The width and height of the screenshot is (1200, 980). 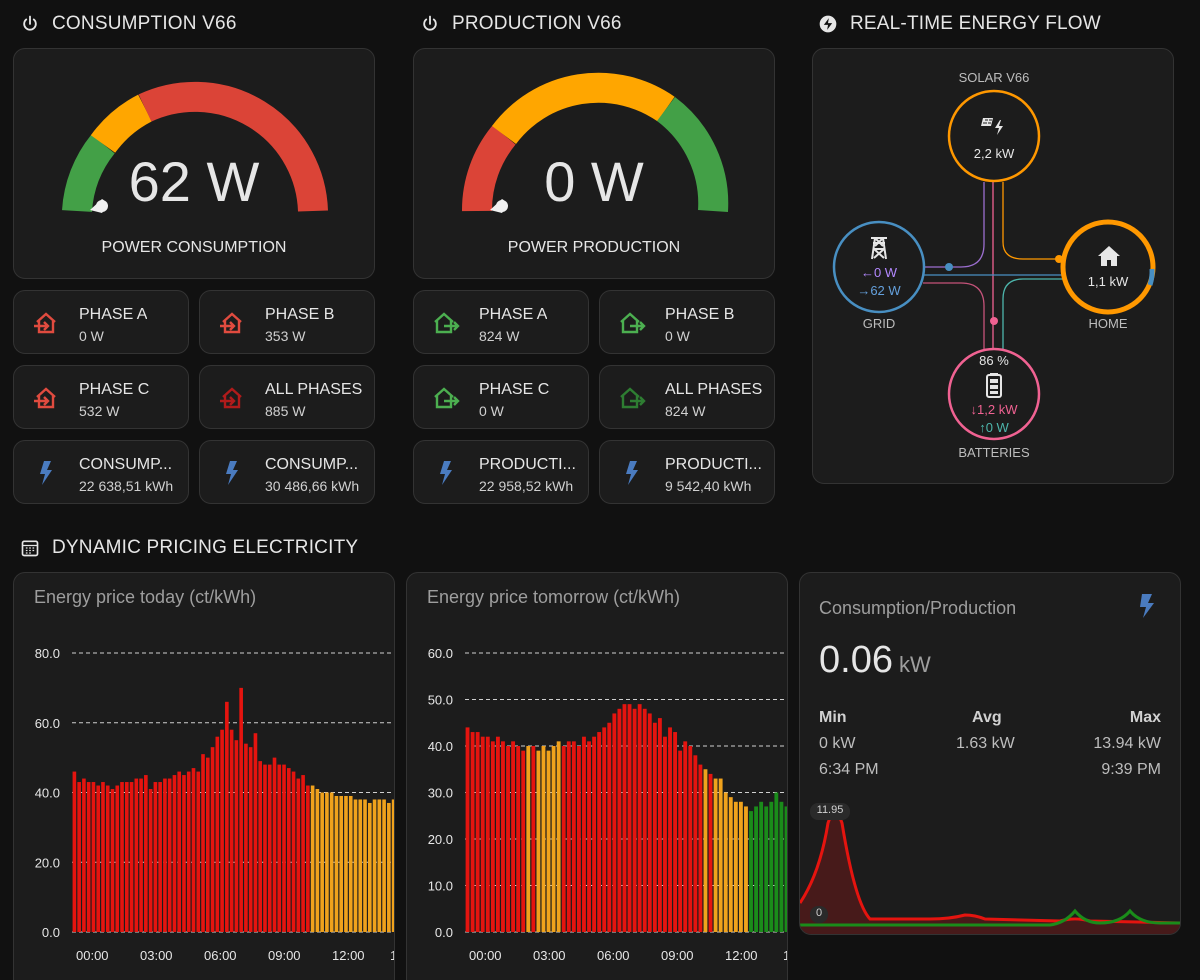 What do you see at coordinates (287, 397) in the screenshot?
I see `tile-all-phases-3: ALL PHASES 885 W` at bounding box center [287, 397].